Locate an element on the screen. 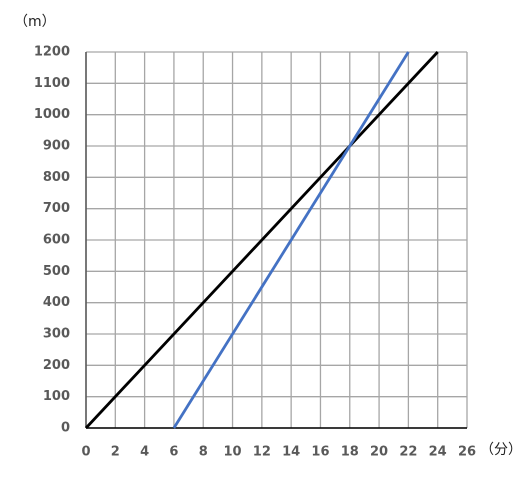 The image size is (532, 481). y-tick-label: 800 is located at coordinates (56, 177).